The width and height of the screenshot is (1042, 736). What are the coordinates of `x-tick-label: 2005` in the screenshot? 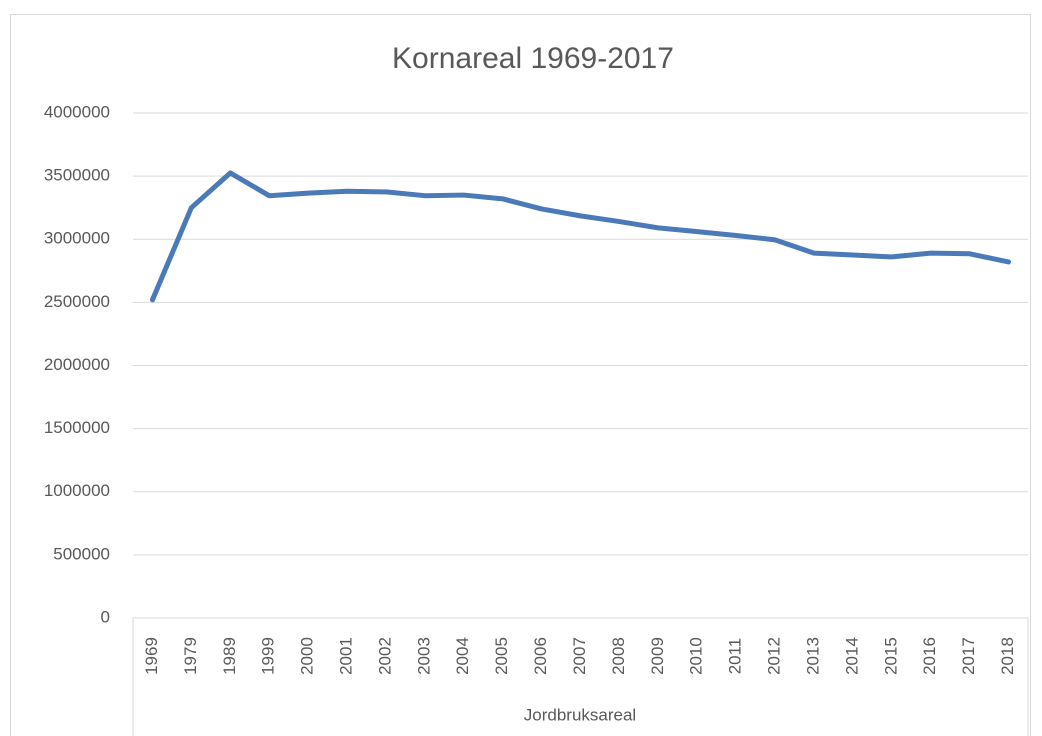 It's located at (501, 656).